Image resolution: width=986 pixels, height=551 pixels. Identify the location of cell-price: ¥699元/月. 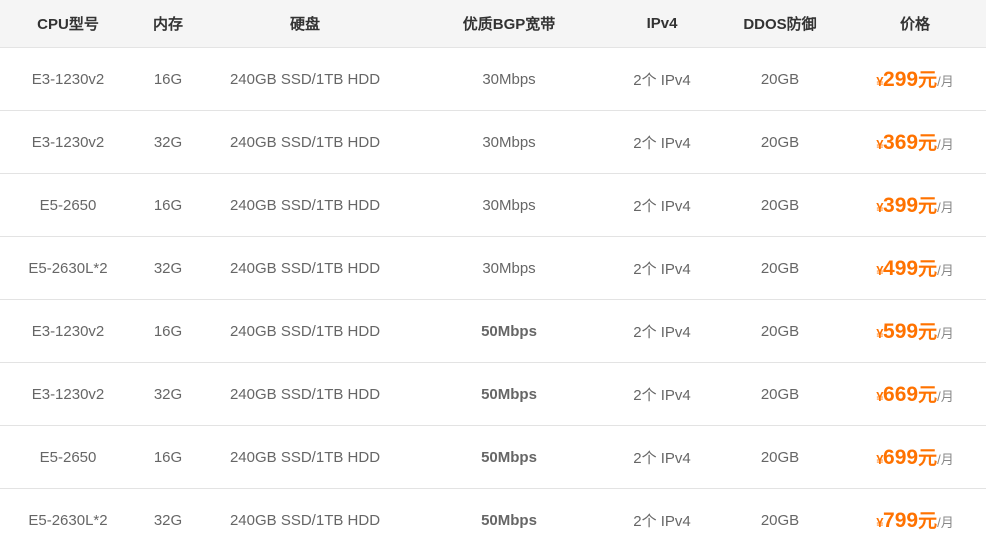
(915, 457).